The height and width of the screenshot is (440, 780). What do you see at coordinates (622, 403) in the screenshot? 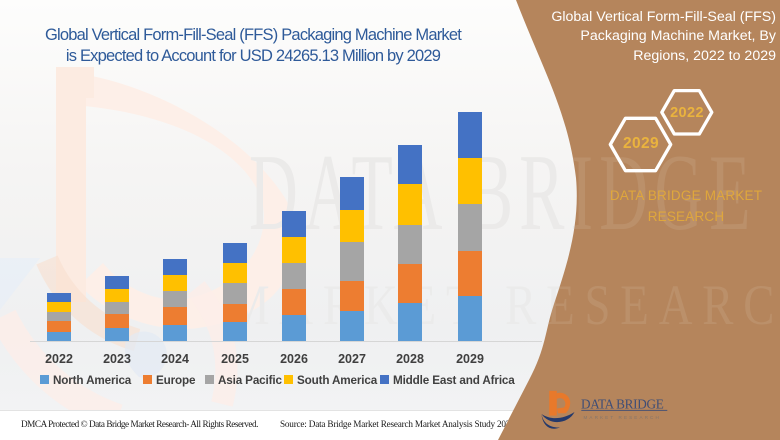
I see `svg-text: DATA BRIDGE` at bounding box center [622, 403].